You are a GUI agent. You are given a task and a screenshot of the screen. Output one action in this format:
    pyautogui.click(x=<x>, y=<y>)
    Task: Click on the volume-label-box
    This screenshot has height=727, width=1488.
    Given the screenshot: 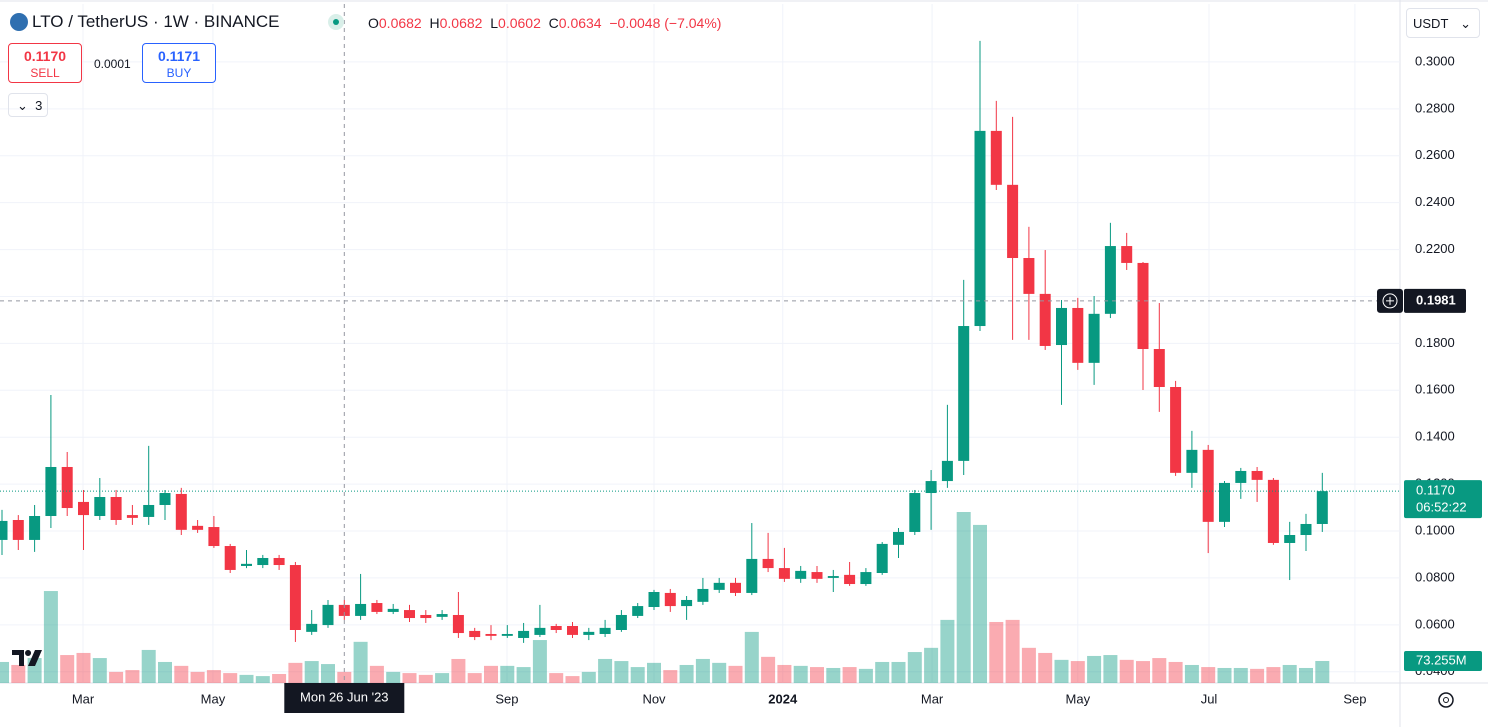 What is the action you would take?
    pyautogui.click(x=1443, y=660)
    